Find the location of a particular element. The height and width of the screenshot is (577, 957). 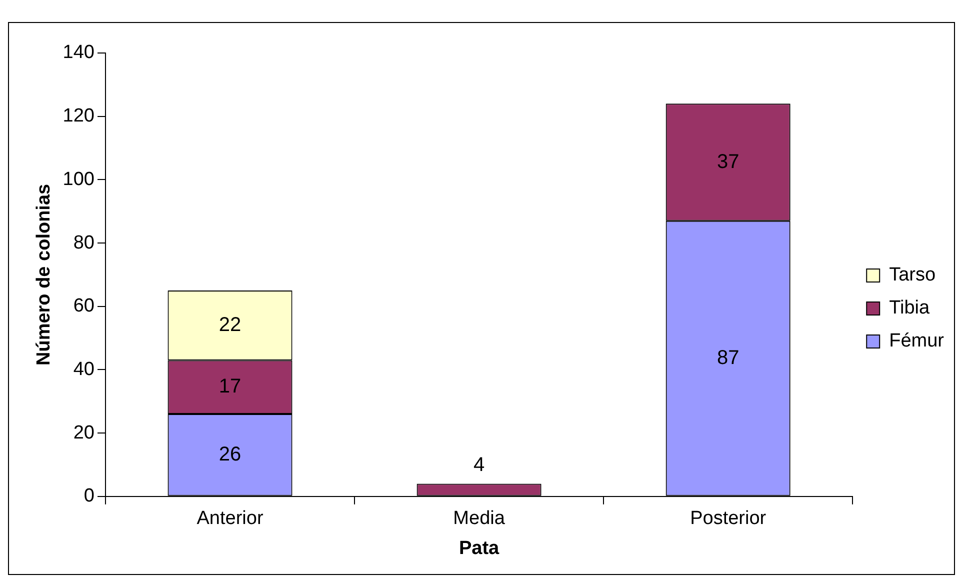

y-tick-label: 20 is located at coordinates (83, 433).